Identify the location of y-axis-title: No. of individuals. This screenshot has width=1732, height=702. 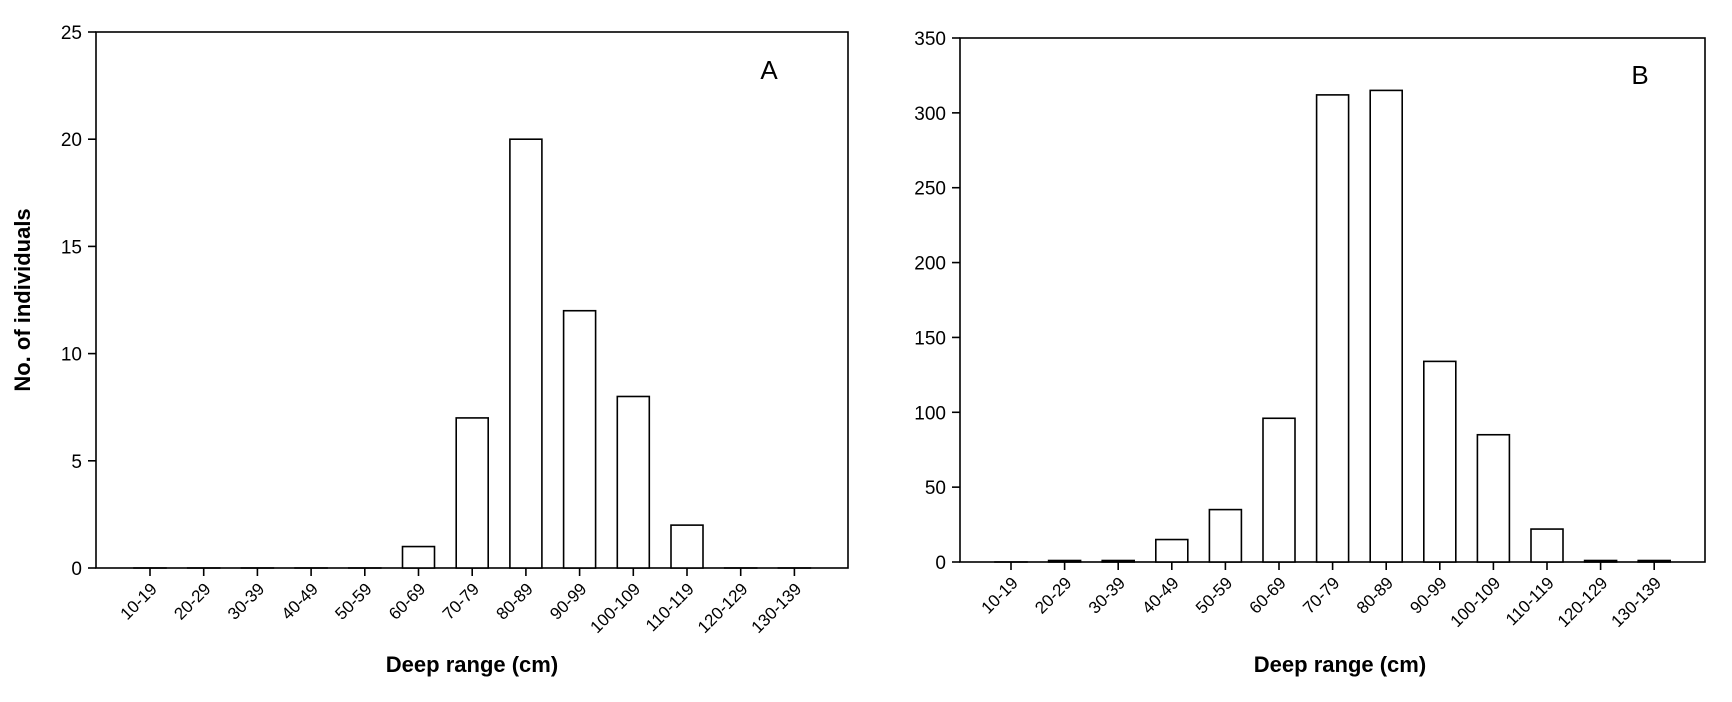
(22, 299).